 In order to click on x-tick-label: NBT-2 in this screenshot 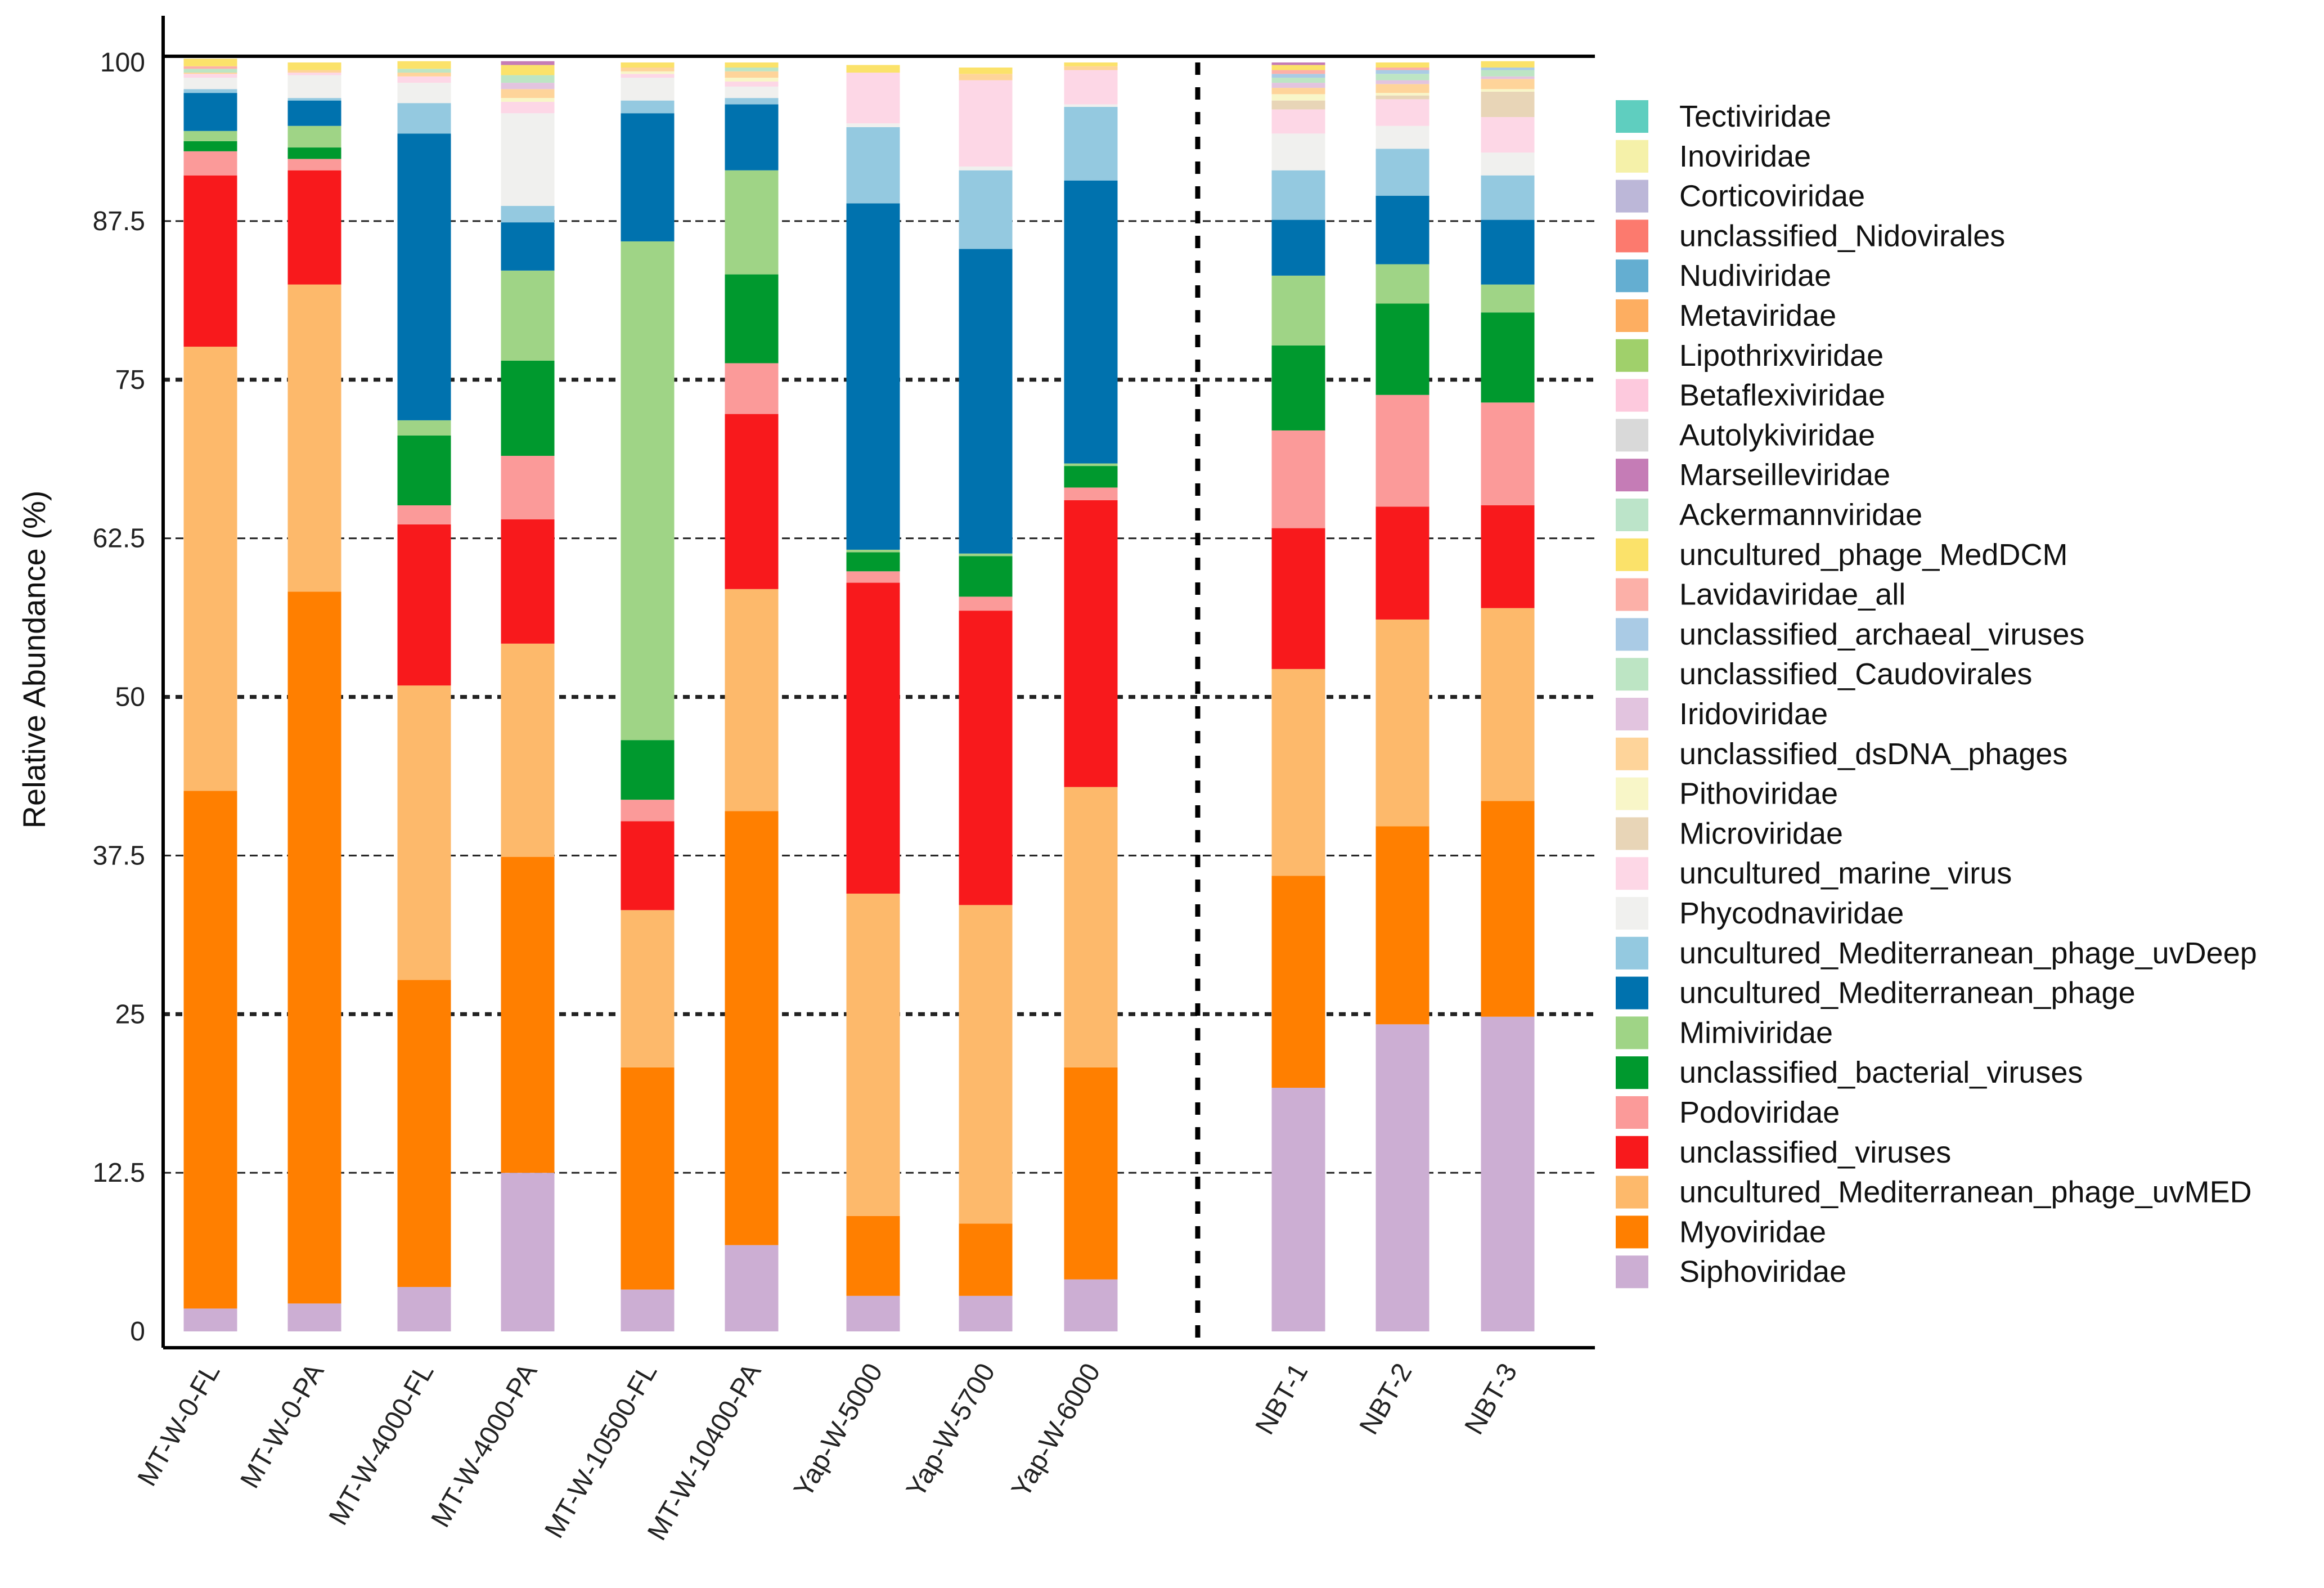, I will do `click(1386, 1398)`.